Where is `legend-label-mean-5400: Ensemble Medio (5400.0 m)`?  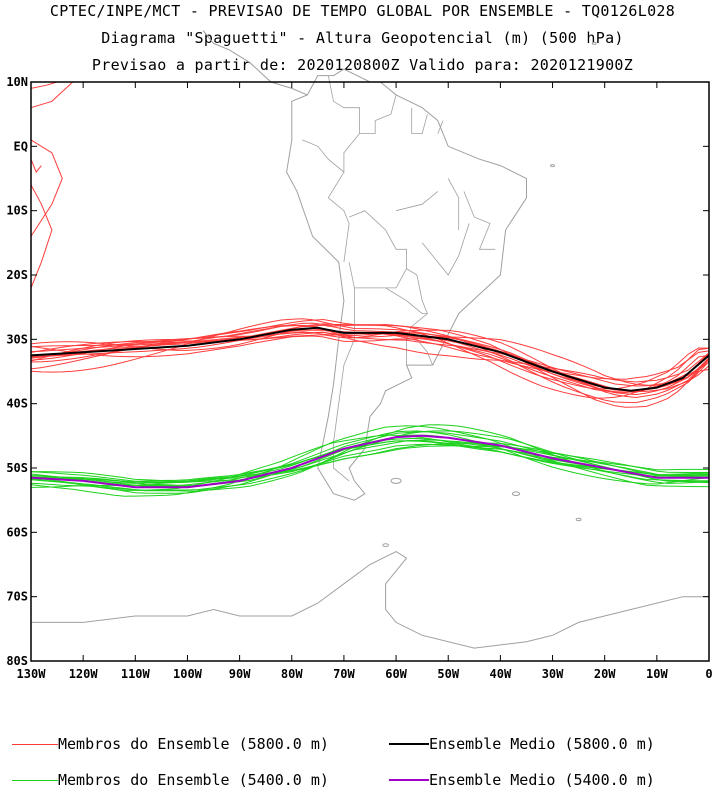 legend-label-mean-5400: Ensemble Medio (5400.0 m) is located at coordinates (542, 780).